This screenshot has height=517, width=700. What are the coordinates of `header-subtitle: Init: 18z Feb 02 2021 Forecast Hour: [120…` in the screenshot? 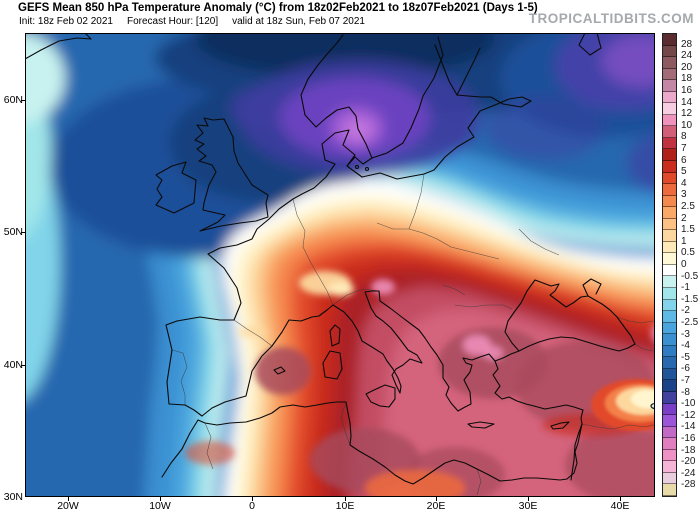 It's located at (199, 21).